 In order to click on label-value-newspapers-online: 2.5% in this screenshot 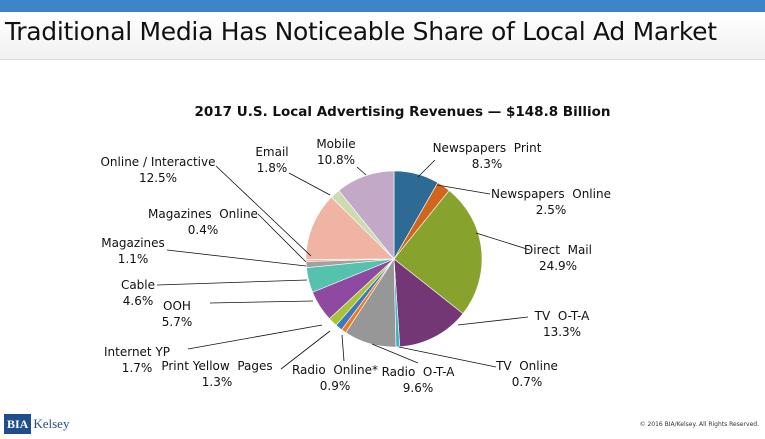, I will do `click(551, 210)`.